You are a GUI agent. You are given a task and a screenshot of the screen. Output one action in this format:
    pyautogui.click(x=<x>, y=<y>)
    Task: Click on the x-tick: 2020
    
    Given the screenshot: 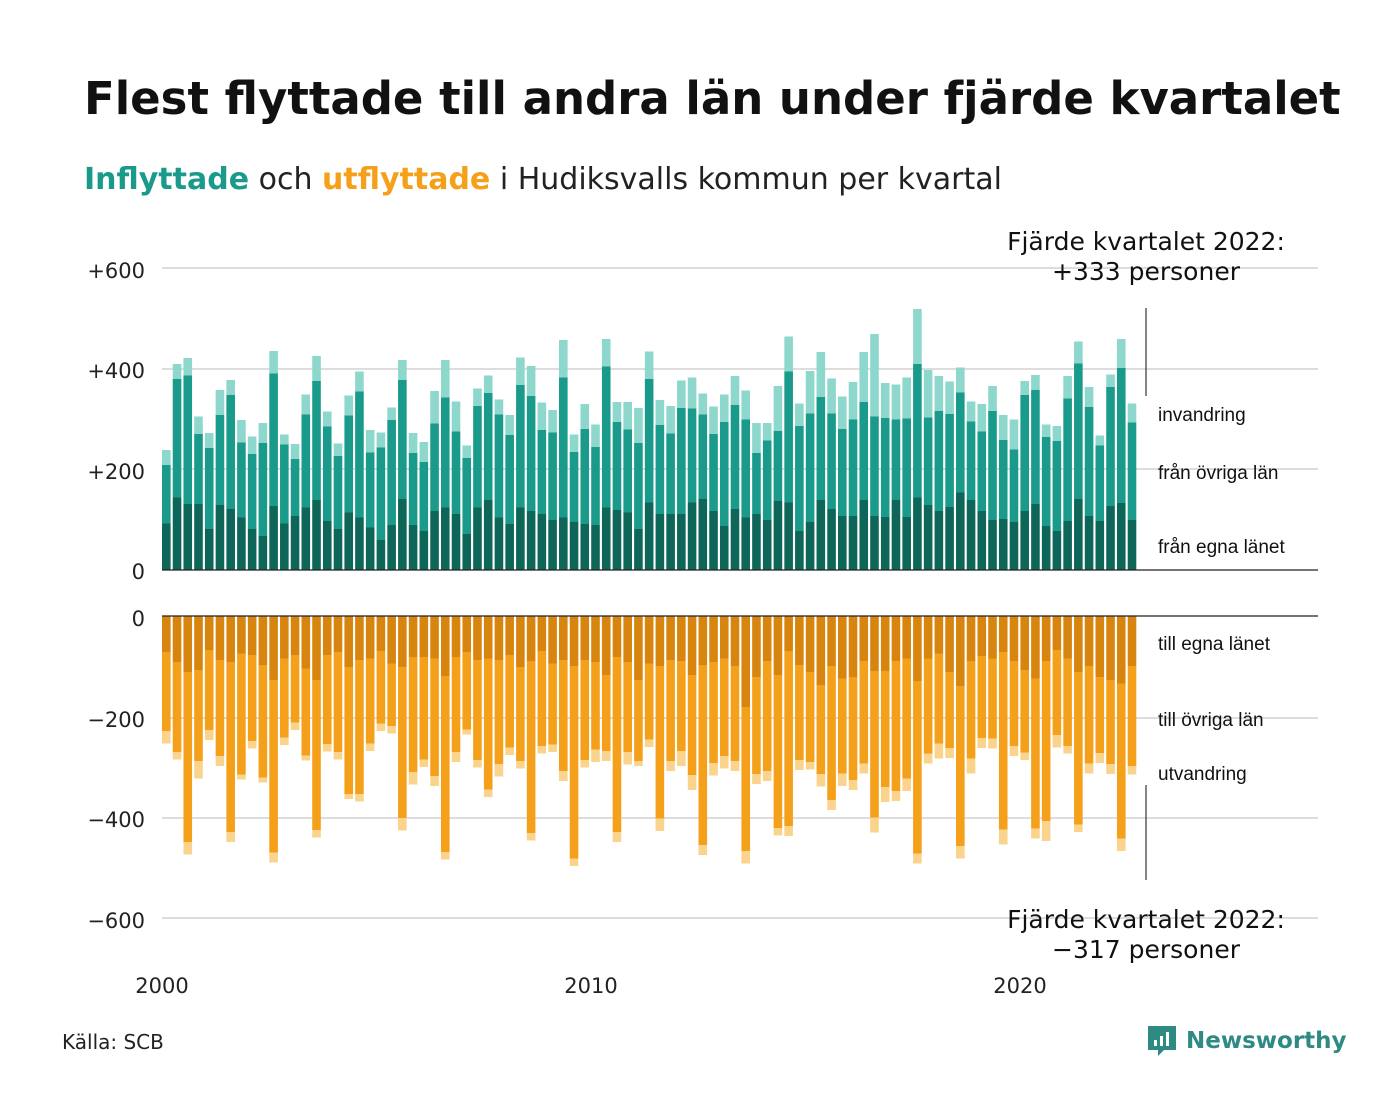 What is the action you would take?
    pyautogui.click(x=1019, y=986)
    